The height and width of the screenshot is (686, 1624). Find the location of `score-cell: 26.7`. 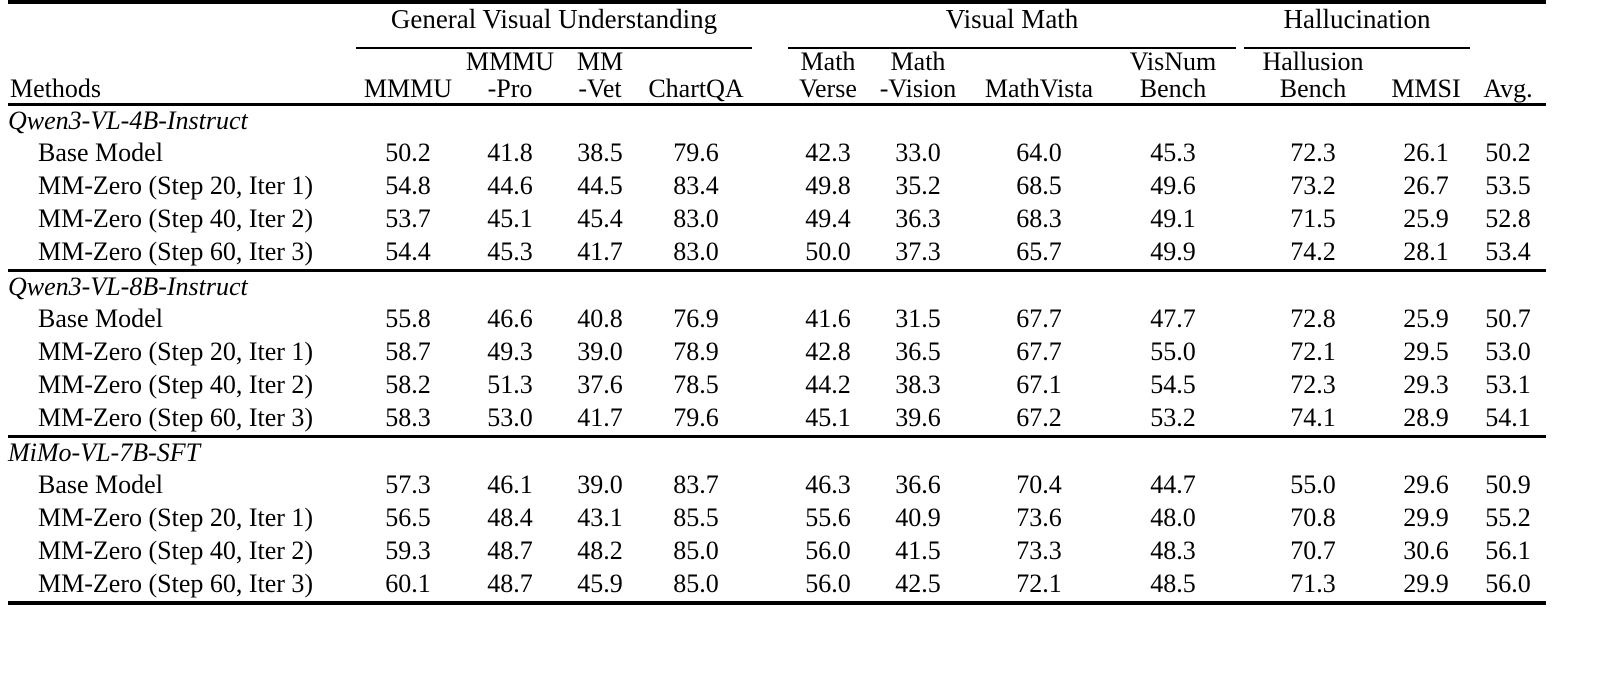

score-cell: 26.7 is located at coordinates (1426, 185).